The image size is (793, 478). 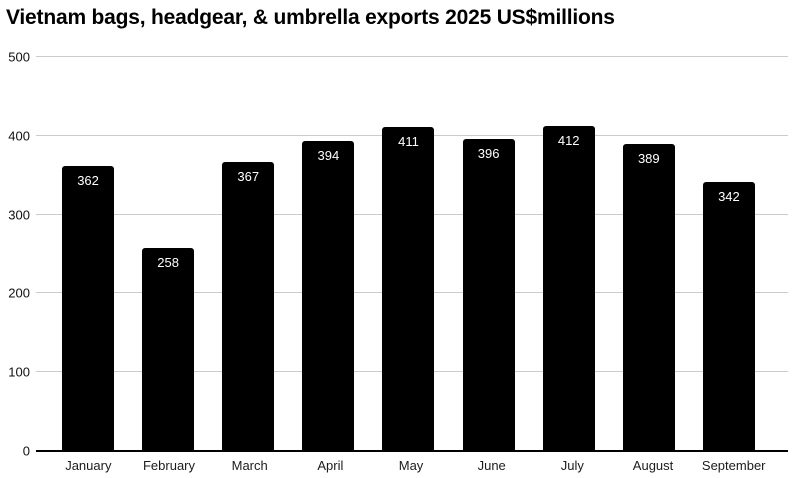 I want to click on y-tick-label: 500, so click(x=19, y=57).